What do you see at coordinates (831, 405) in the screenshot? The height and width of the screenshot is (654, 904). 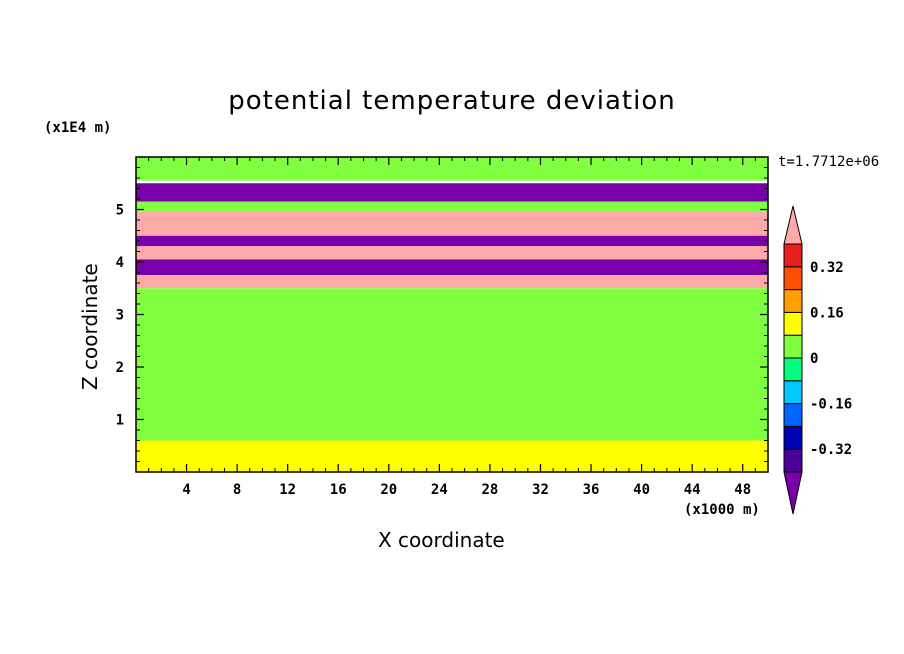 I see `colorbar-label: -0.16` at bounding box center [831, 405].